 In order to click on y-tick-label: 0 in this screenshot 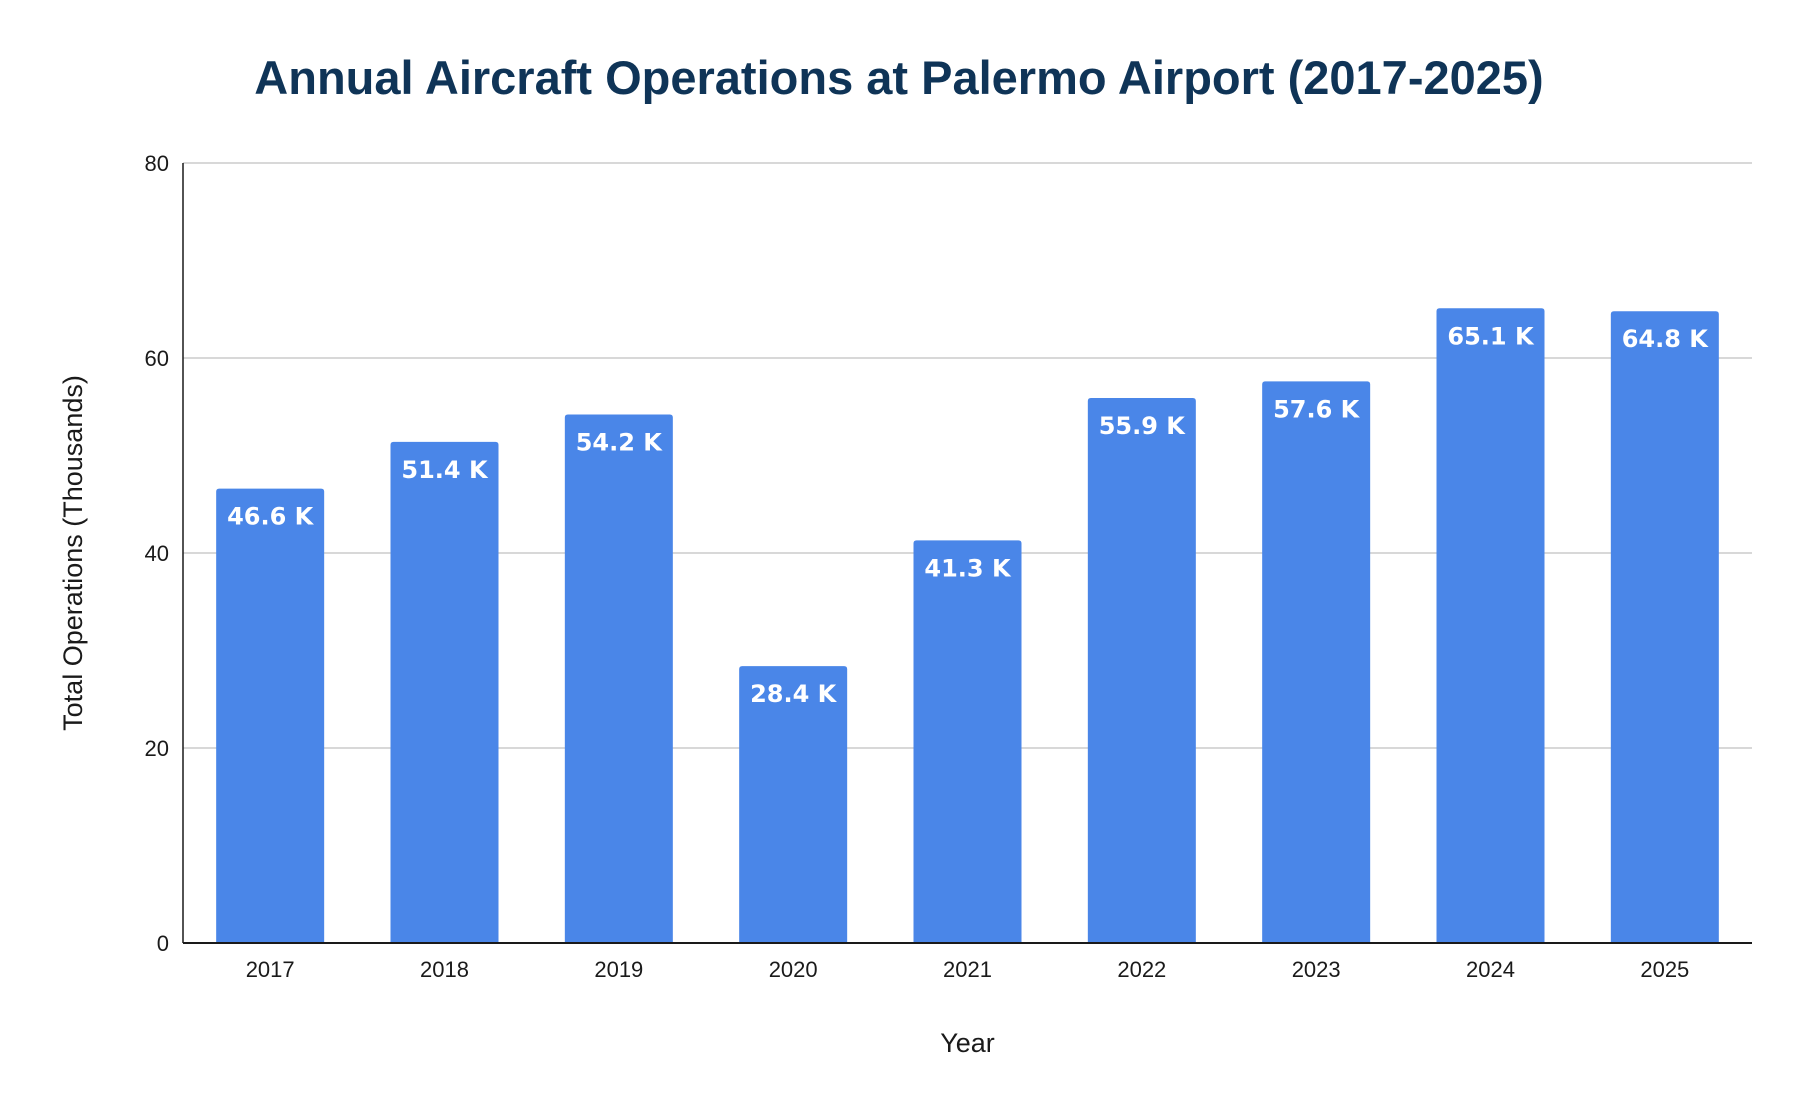, I will do `click(163, 943)`.